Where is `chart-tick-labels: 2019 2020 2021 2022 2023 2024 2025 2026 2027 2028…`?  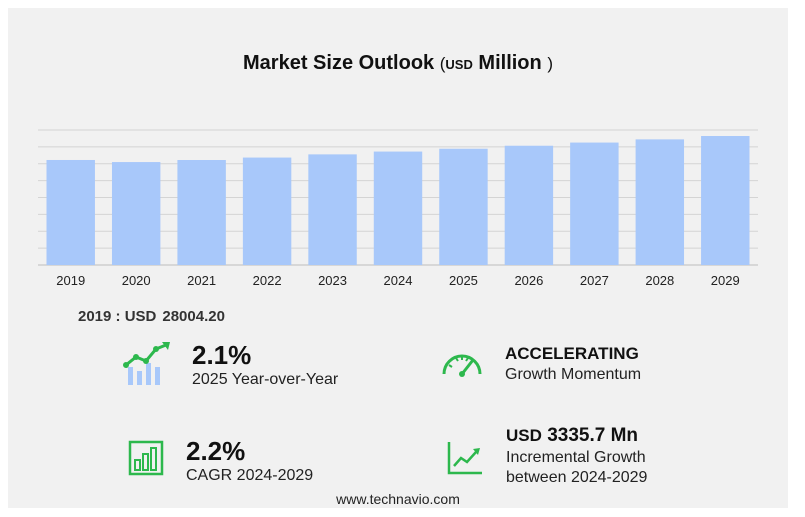 chart-tick-labels: 2019 2020 2021 2022 2023 2024 2025 2026 2027 2028… is located at coordinates (397, 280).